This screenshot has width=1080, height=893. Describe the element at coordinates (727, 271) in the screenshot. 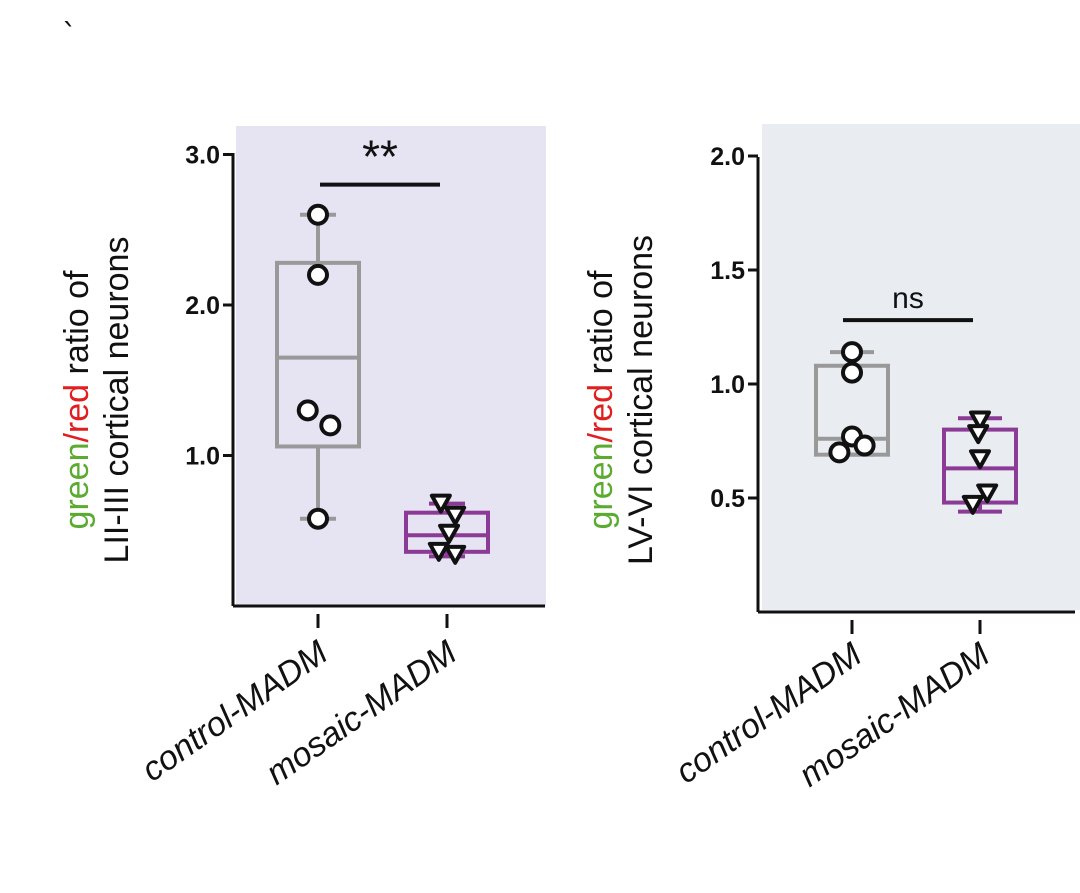

I see `y-tick-label: 1.5` at that location.